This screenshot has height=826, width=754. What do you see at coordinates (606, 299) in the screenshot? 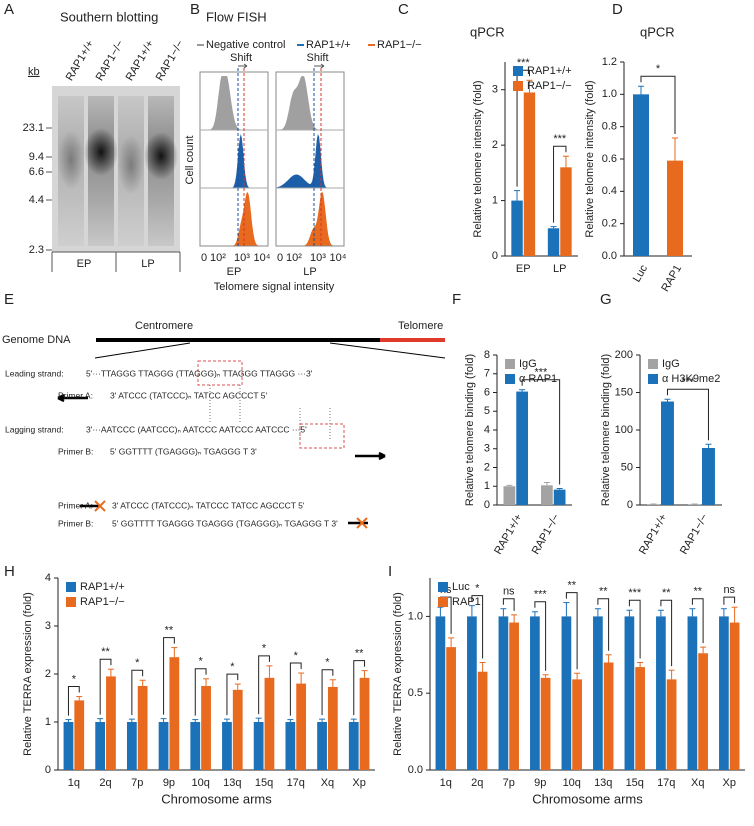
I see `panel-letter: G` at bounding box center [606, 299].